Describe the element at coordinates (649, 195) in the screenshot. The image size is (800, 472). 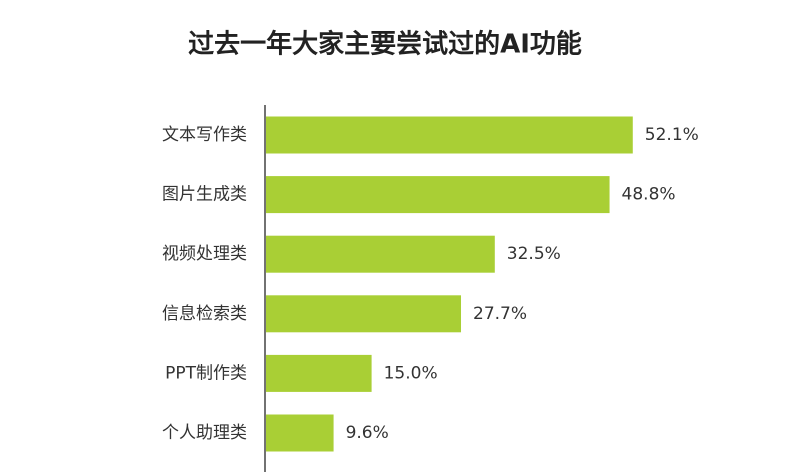
I see `value-label: 48.8%` at that location.